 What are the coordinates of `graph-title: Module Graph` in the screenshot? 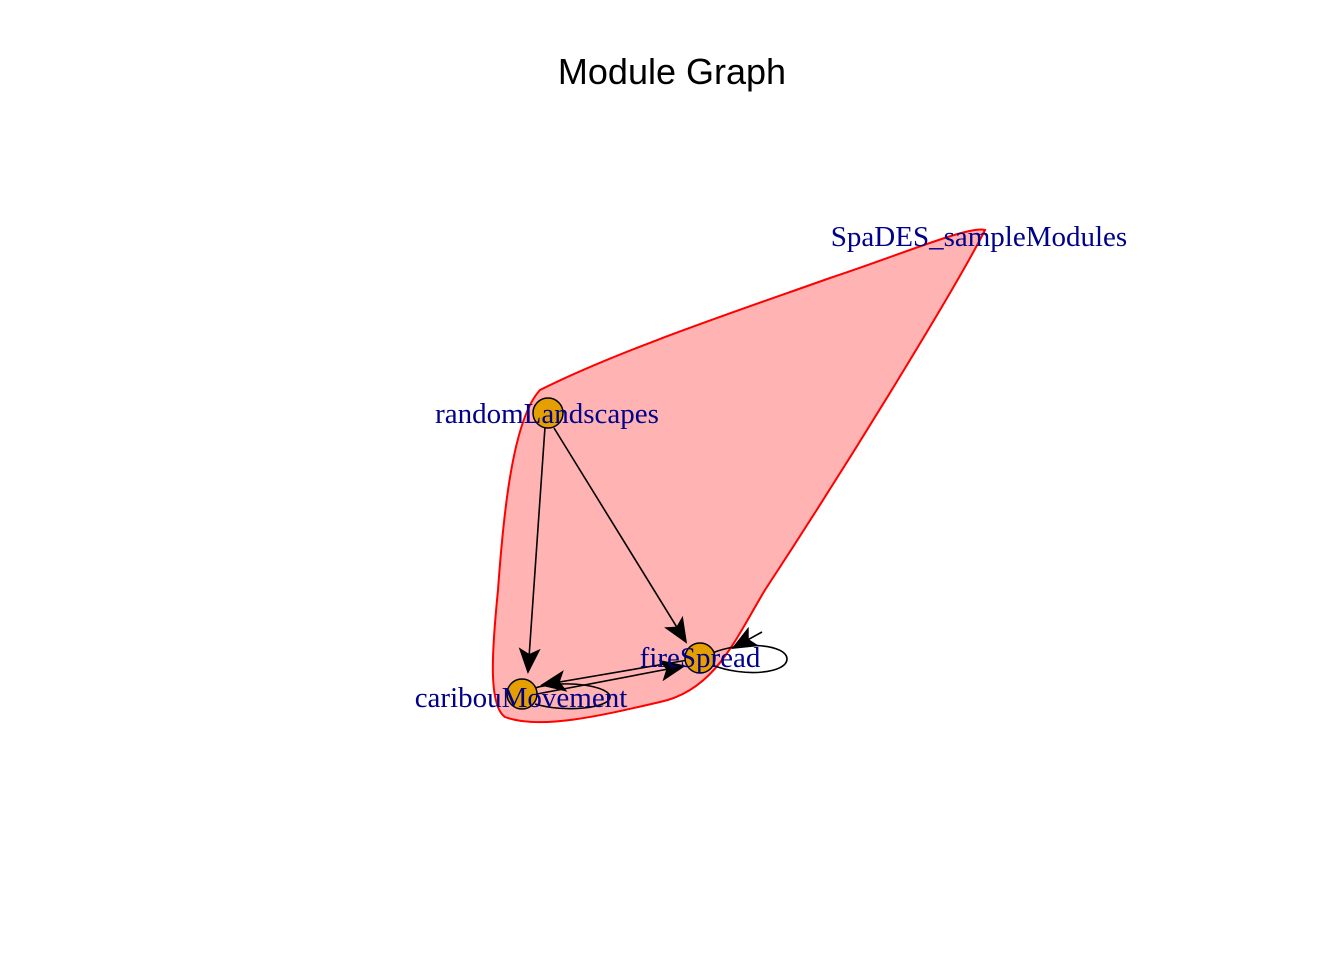 It's located at (672, 71).